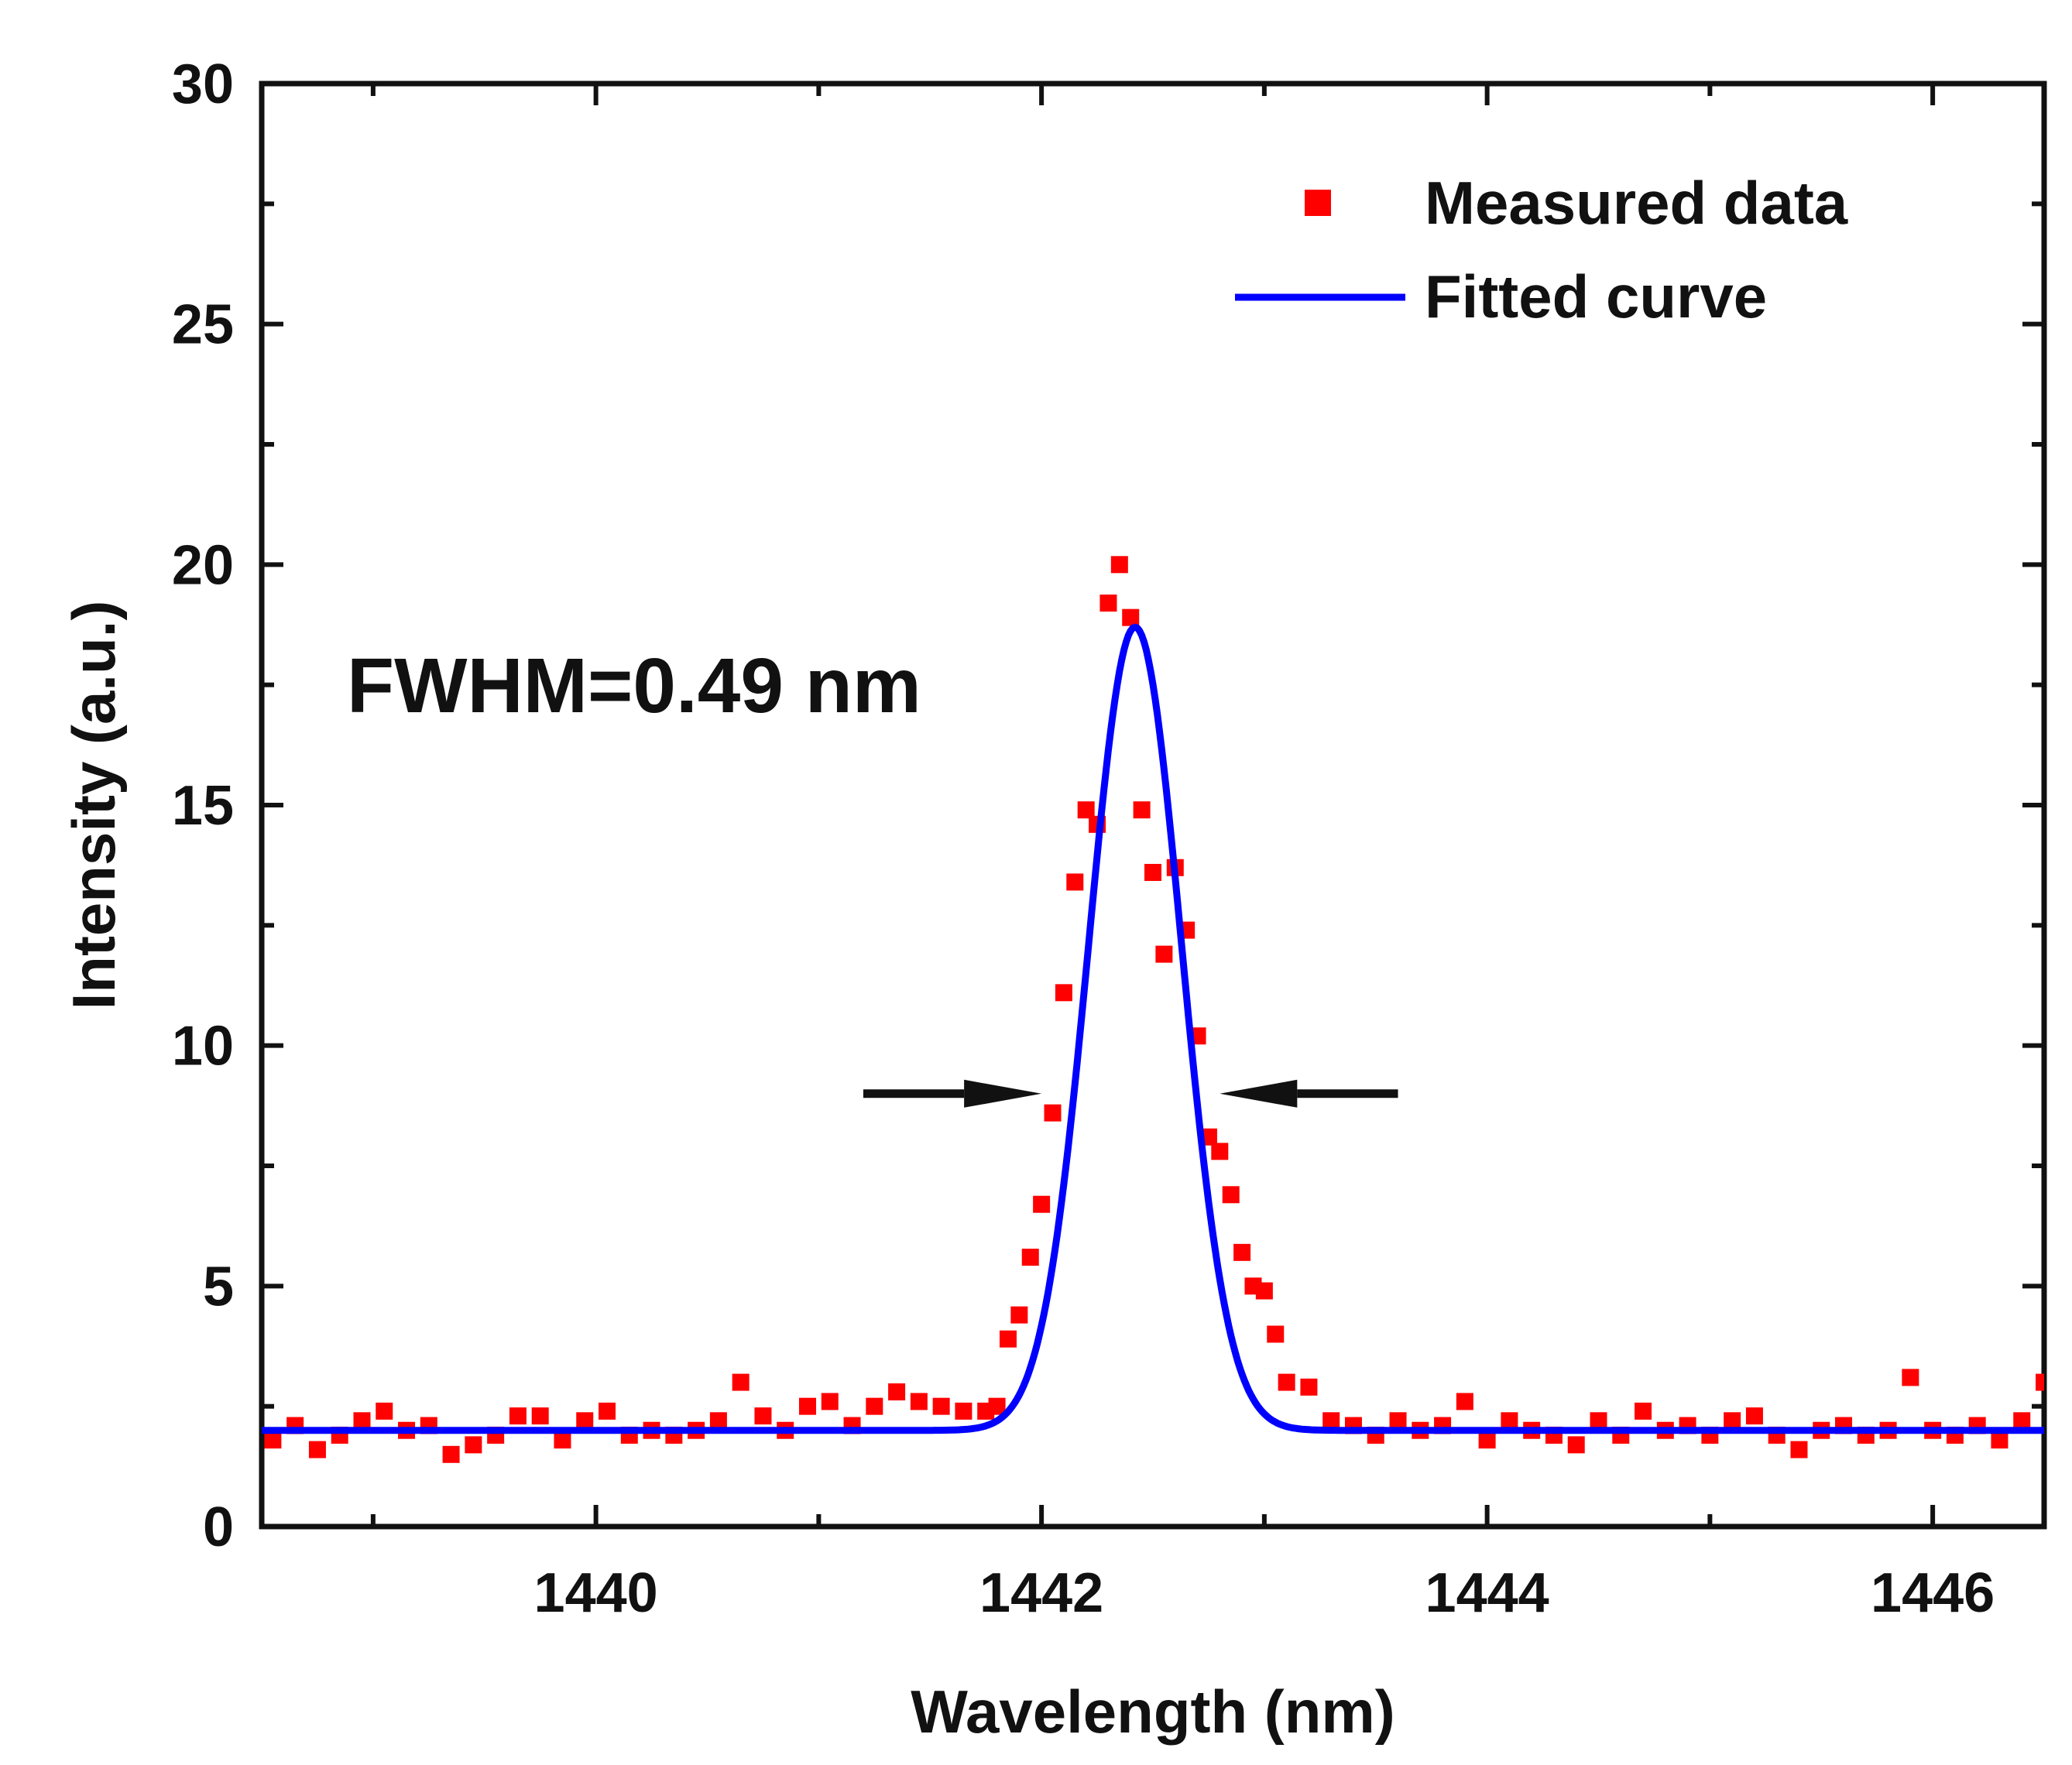 This screenshot has height=1765, width=2072. I want to click on y-axis-title: Intensity (a.u.), so click(94, 805).